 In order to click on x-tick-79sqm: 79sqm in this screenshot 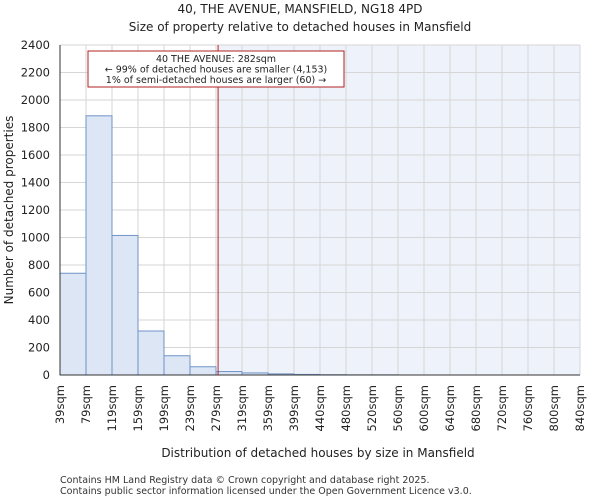, I will do `click(86, 404)`.